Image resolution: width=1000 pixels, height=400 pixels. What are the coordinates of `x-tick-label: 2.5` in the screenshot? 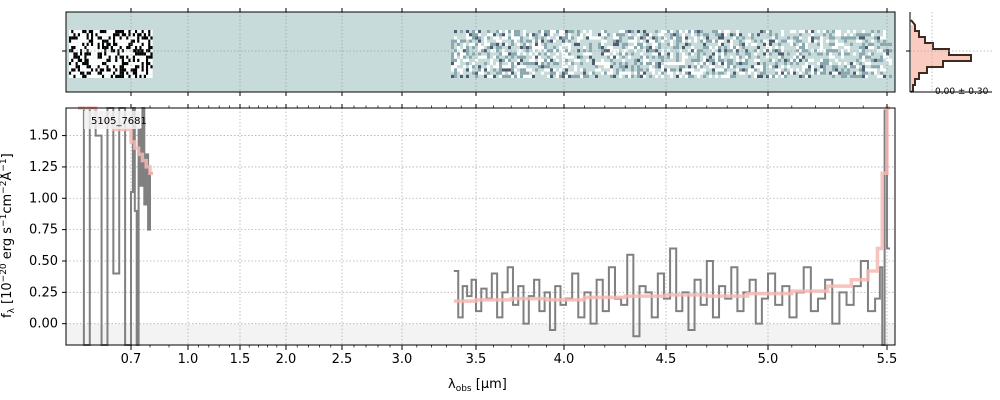 It's located at (342, 359).